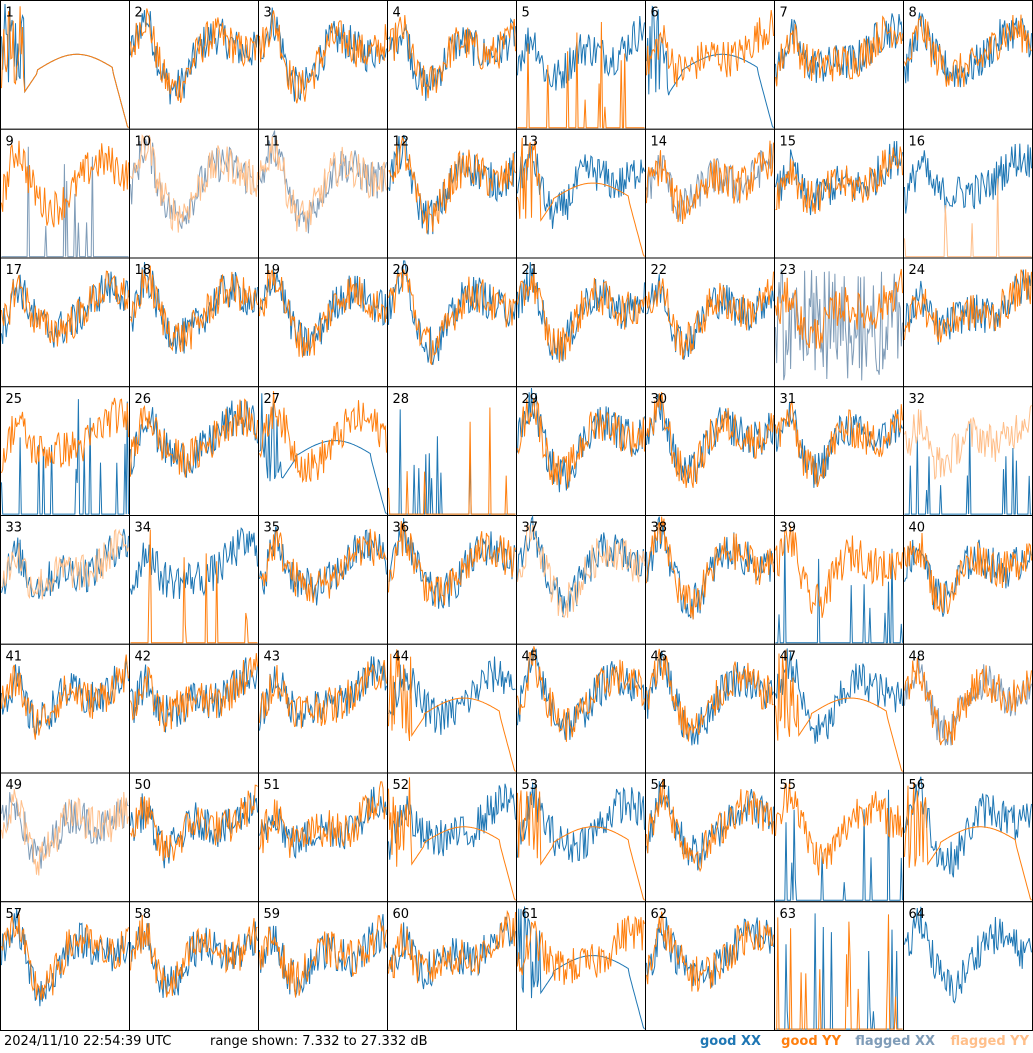  I want to click on panel-6: 6, so click(710, 65).